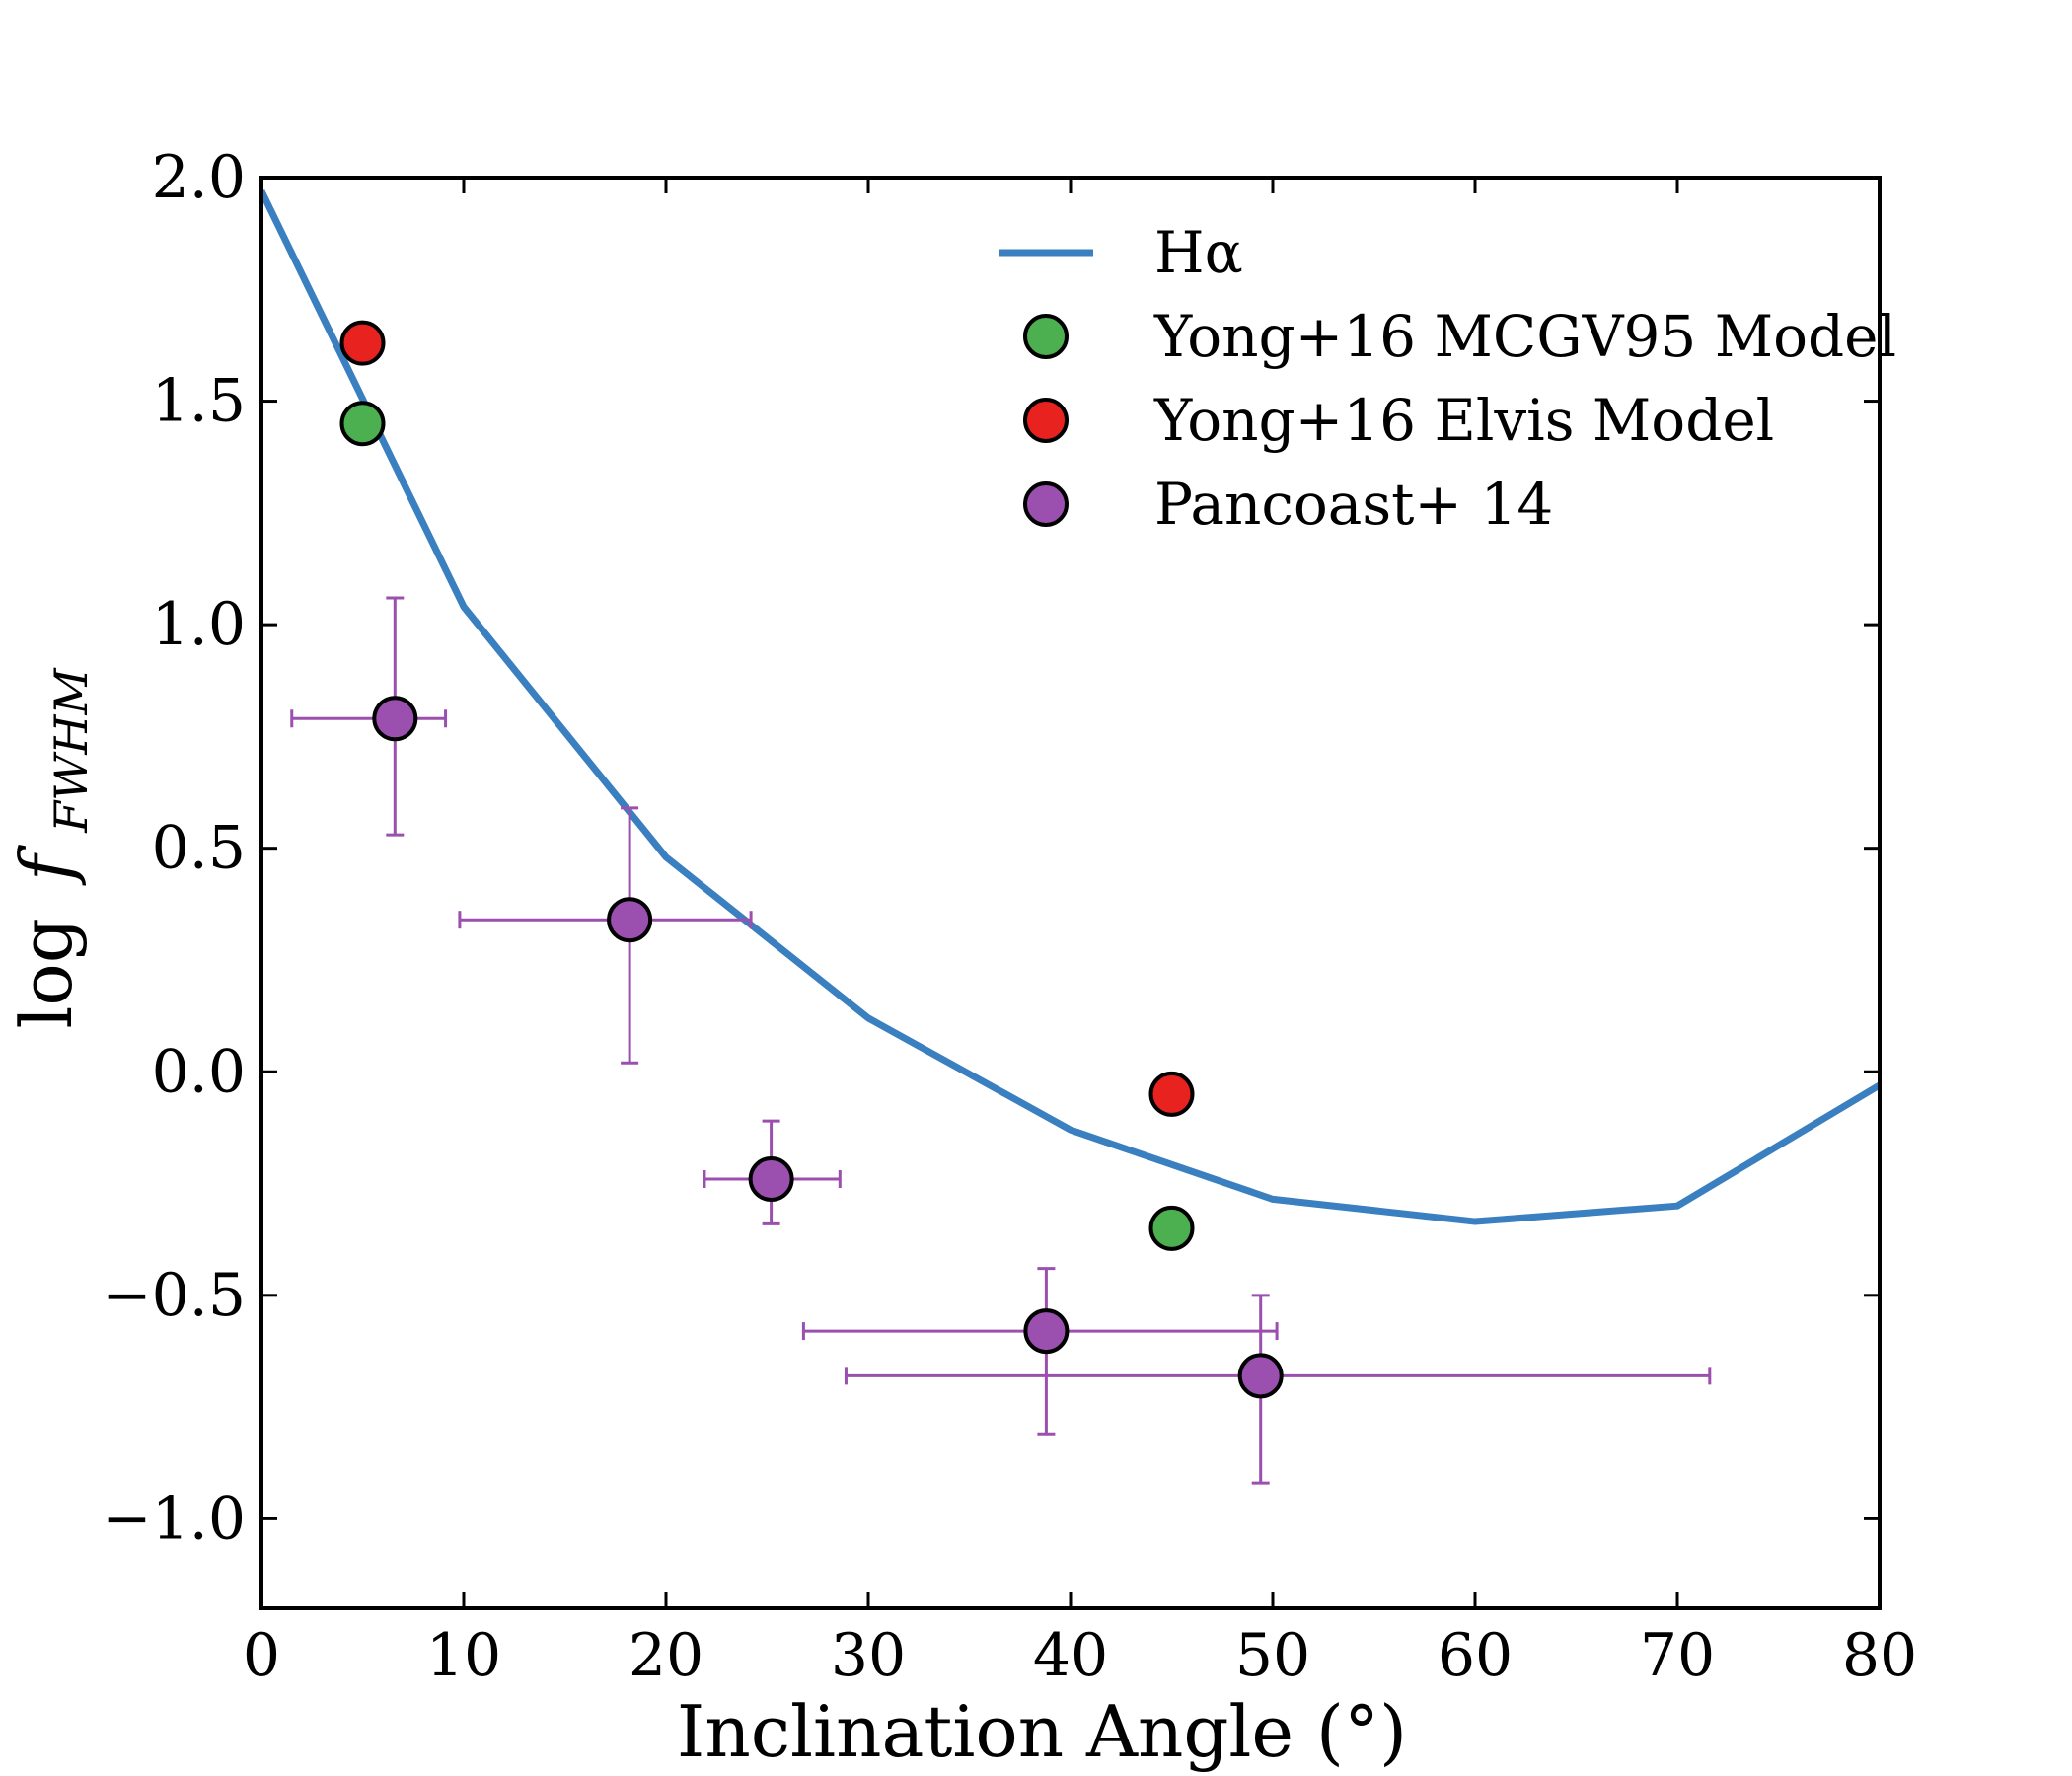 The image size is (2072, 1776). Describe the element at coordinates (174, 1296) in the screenshot. I see `y-tick-label: −0.5` at that location.